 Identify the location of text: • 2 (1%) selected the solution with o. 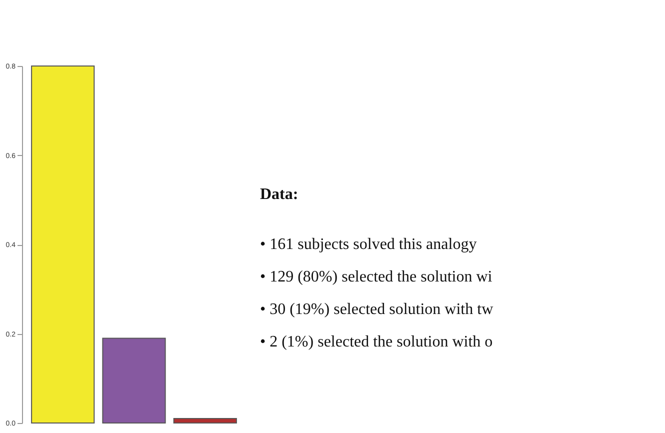
(376, 342).